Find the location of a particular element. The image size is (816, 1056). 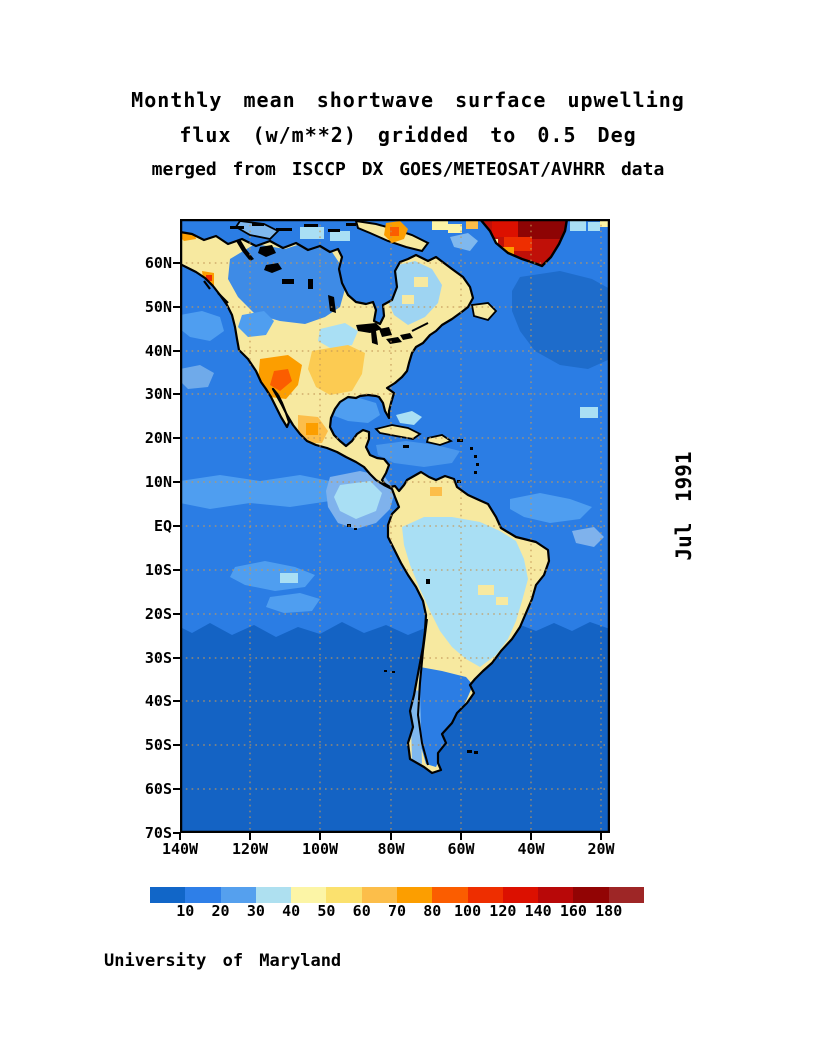

lon-axis-label: 60W is located at coordinates (461, 849).